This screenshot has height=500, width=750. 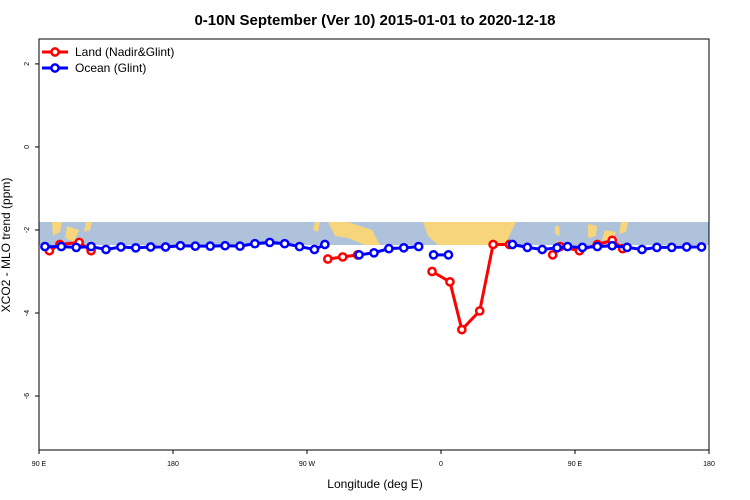 What do you see at coordinates (470, 288) in the screenshot?
I see `land-nadir-glint-series-line` at bounding box center [470, 288].